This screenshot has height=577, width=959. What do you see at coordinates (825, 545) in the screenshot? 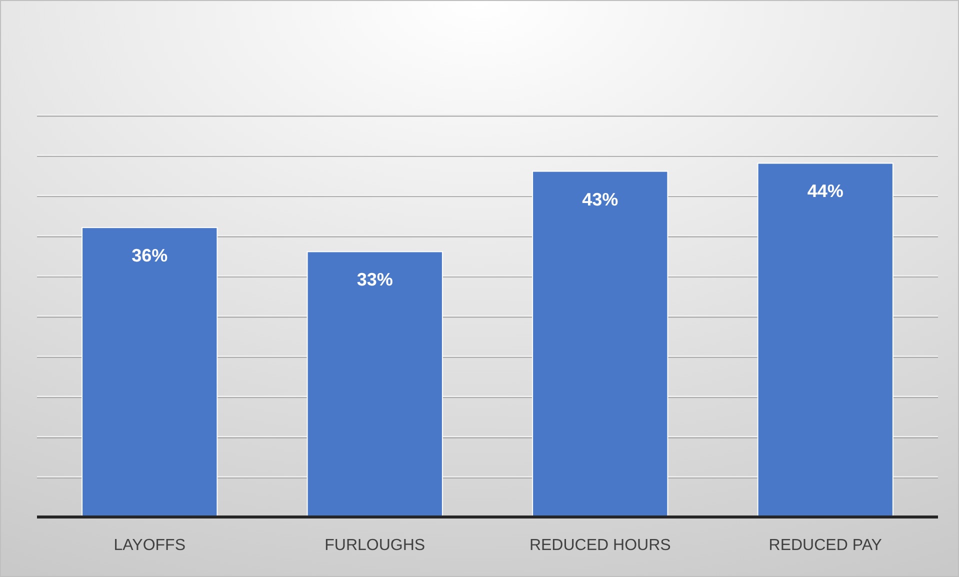
I see `x-tick-label: REDUCED PAY` at bounding box center [825, 545].